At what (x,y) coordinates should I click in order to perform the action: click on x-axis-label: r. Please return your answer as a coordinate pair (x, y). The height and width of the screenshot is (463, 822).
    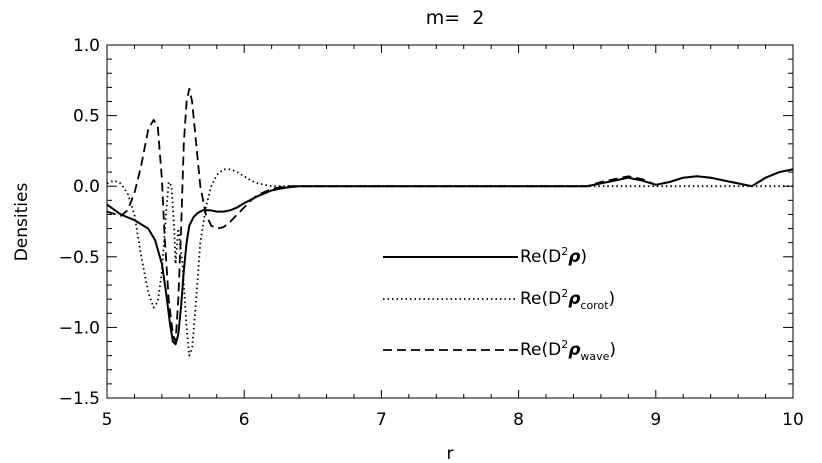
    Looking at the image, I should click on (450, 453).